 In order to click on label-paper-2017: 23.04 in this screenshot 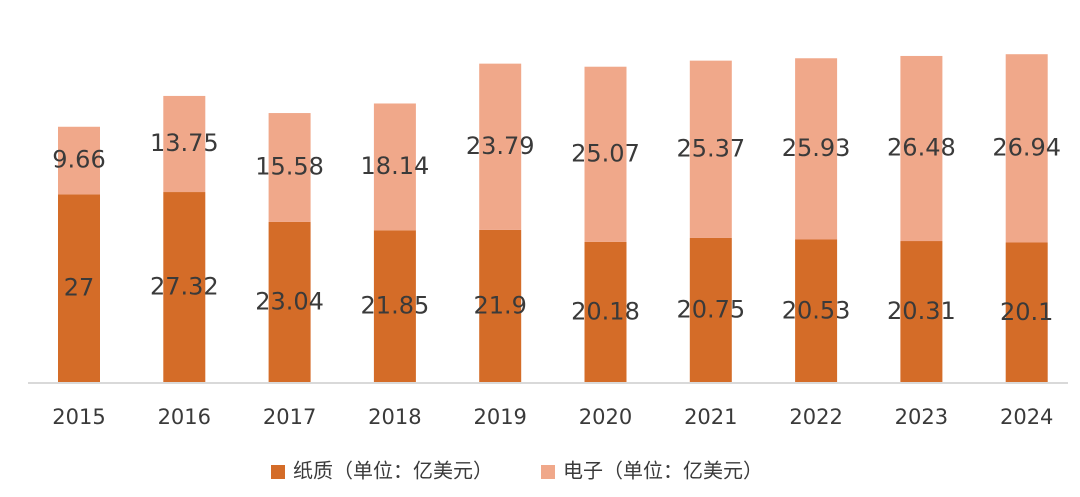, I will do `click(289, 301)`.